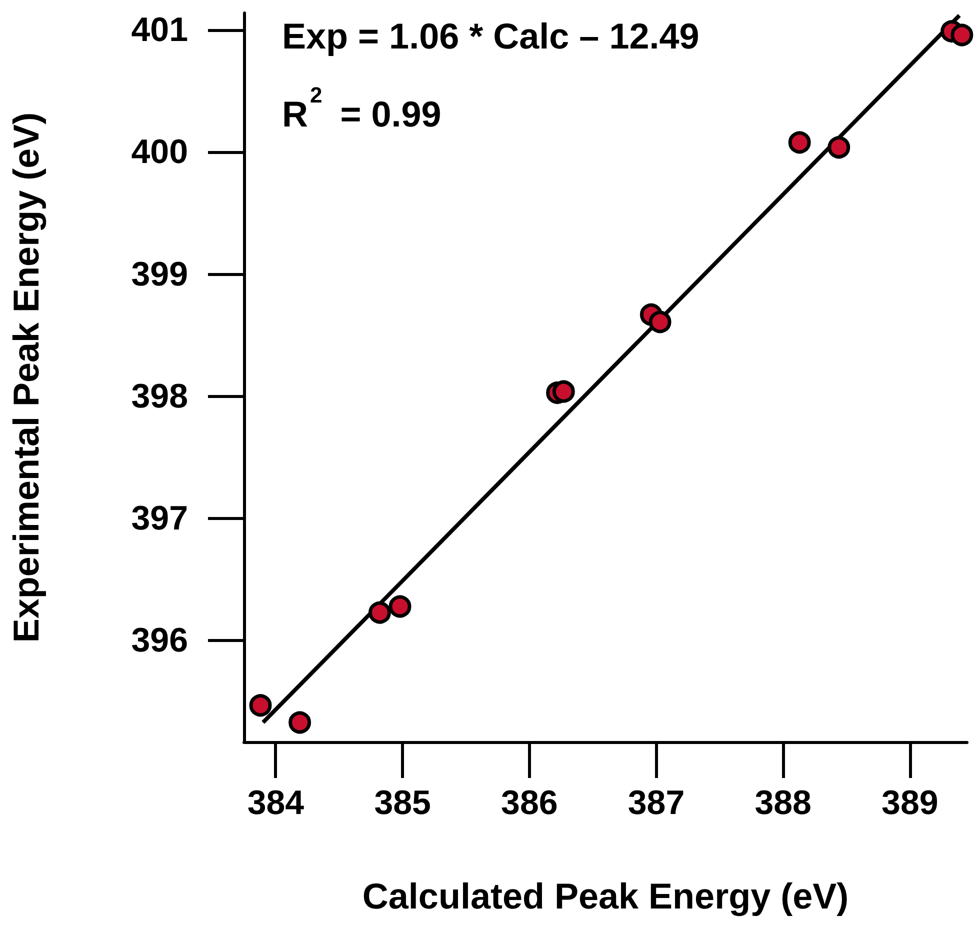 Image resolution: width=980 pixels, height=930 pixels. What do you see at coordinates (491, 36) in the screenshot?
I see `annotation: Exp = 1.06 * Calc – 12.49` at bounding box center [491, 36].